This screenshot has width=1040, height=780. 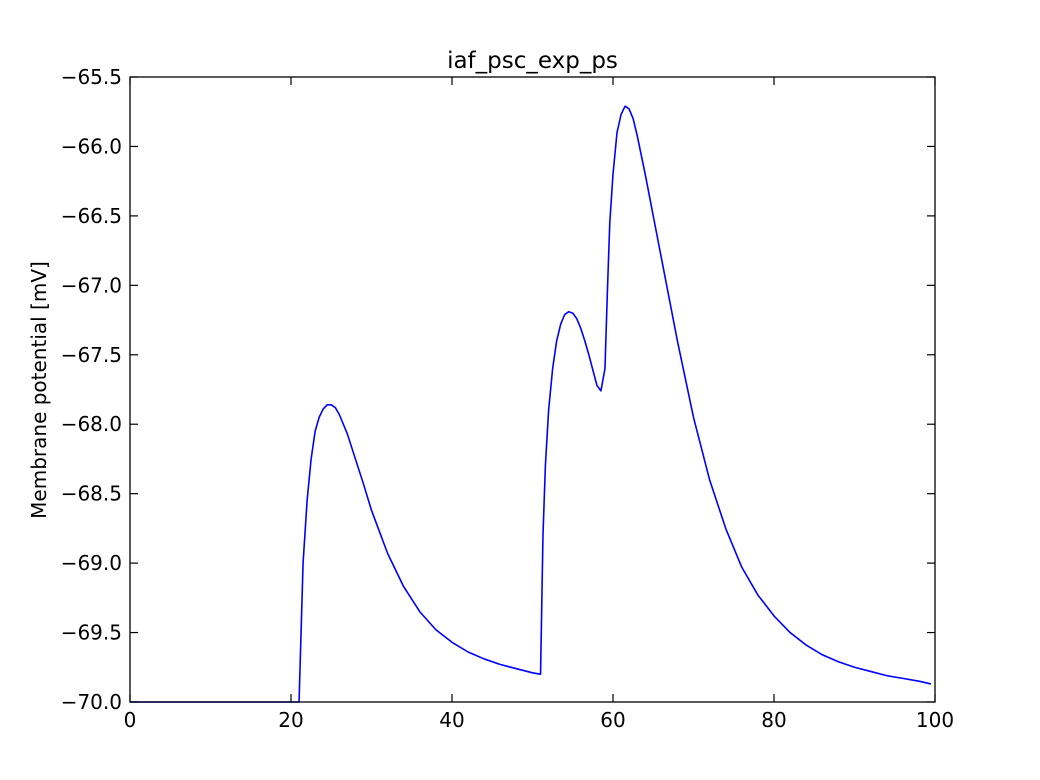 I want to click on y-tick-label: −69.0, so click(x=91, y=563).